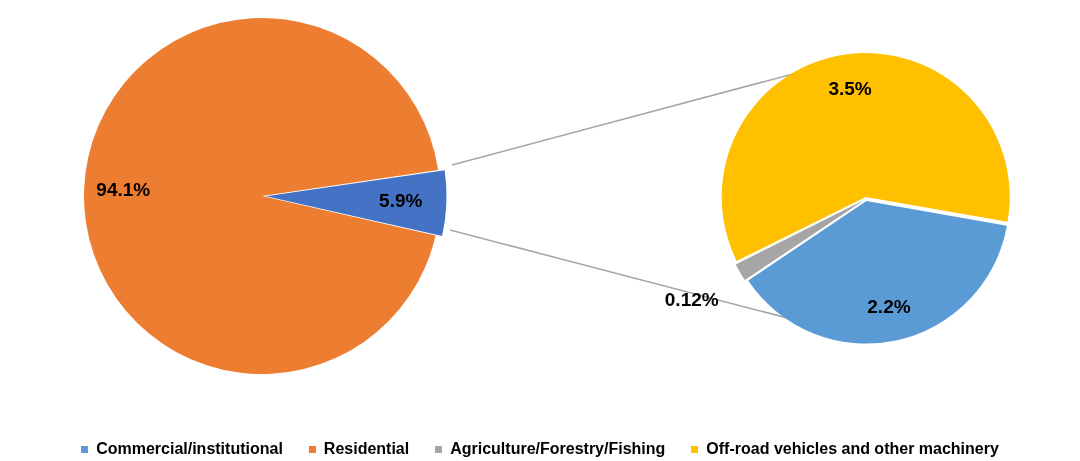  I want to click on data-label: 2.2%, so click(889, 306).